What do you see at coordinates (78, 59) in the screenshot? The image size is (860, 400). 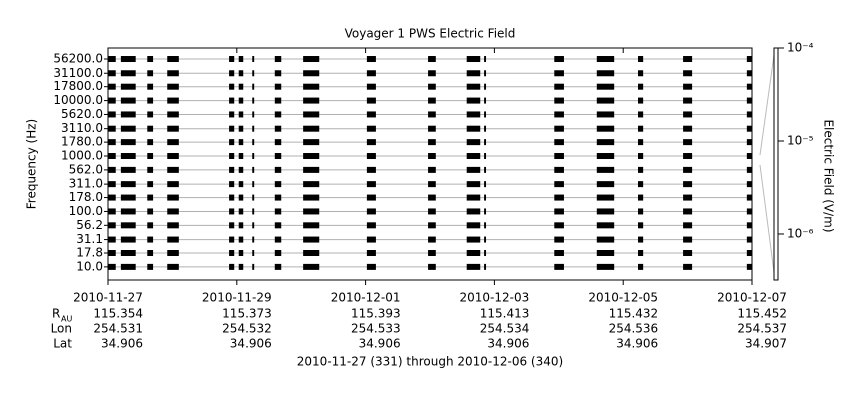 I see `y-tick-label: 56200.0` at bounding box center [78, 59].